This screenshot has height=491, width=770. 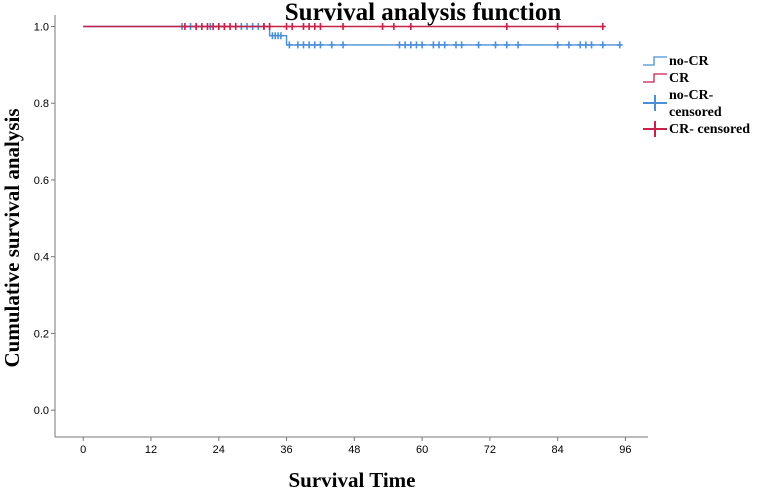 I want to click on legend-label-cr: CR, so click(x=679, y=78).